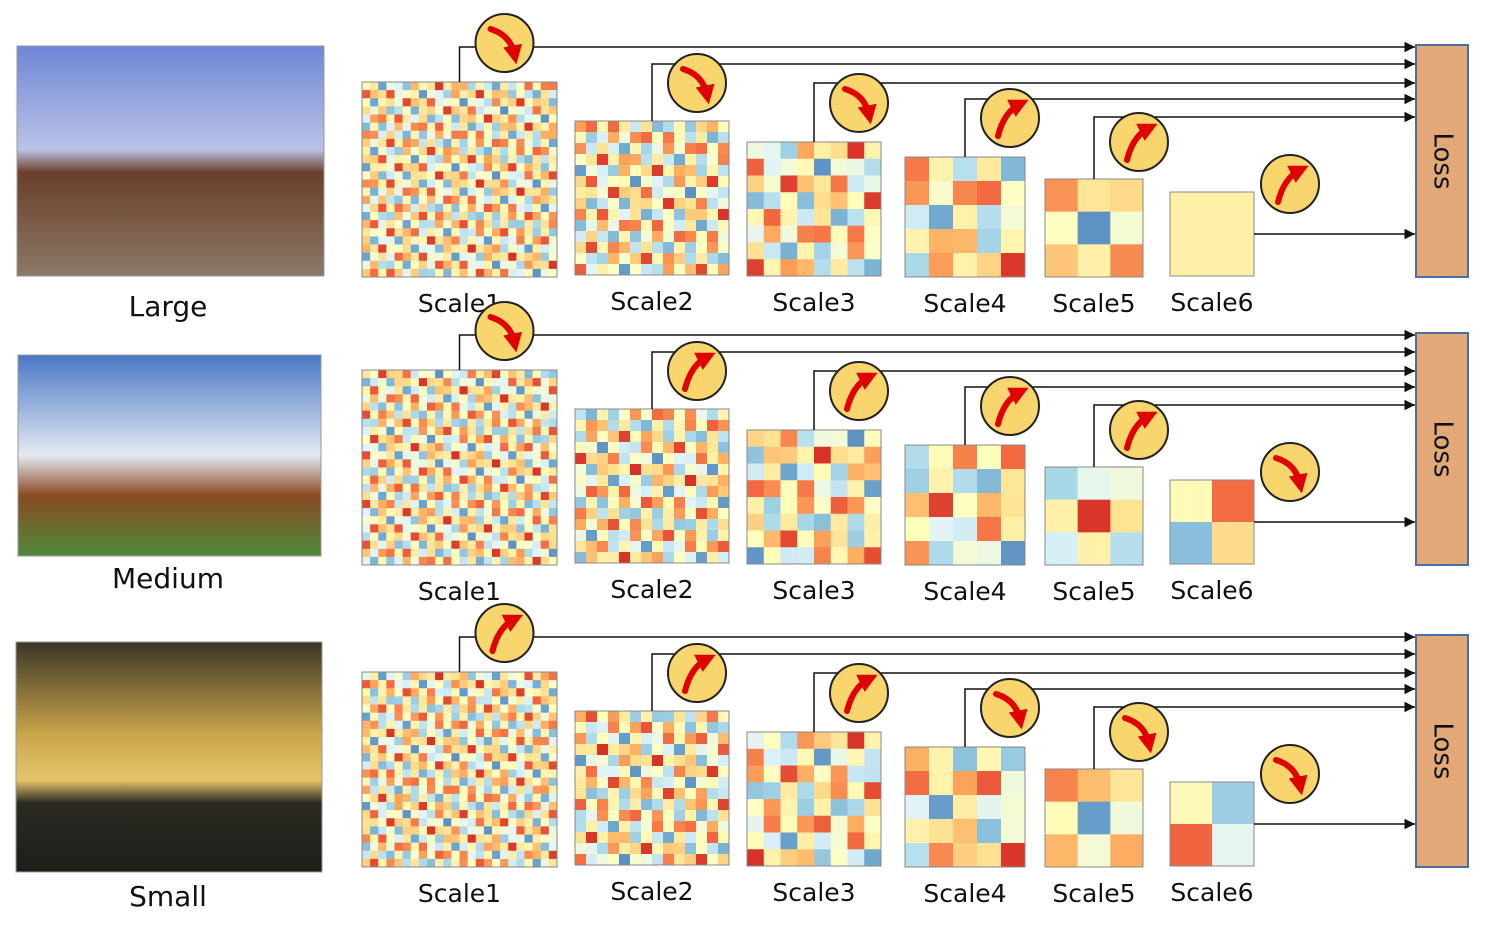  Describe the element at coordinates (1189, 125) in the screenshot. I see `connector` at that location.